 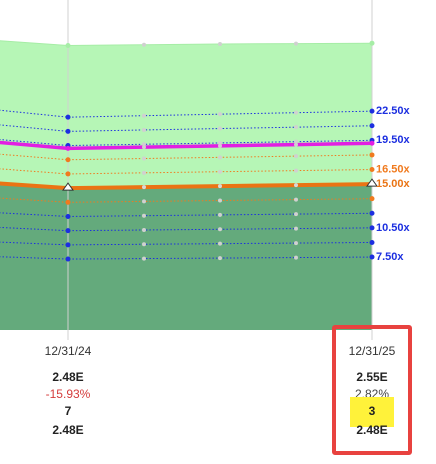 I want to click on table-cell: -15.93%, so click(x=68, y=394).